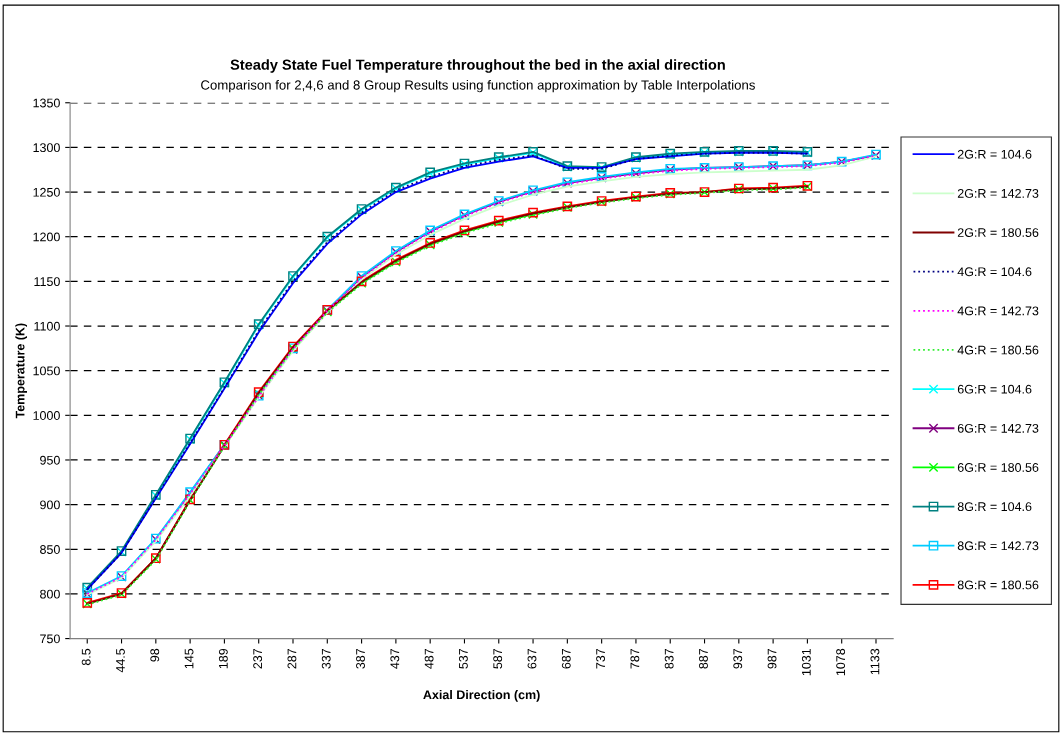  Describe the element at coordinates (998, 546) in the screenshot. I see `legend-label: 8G:R = 142.73` at that location.